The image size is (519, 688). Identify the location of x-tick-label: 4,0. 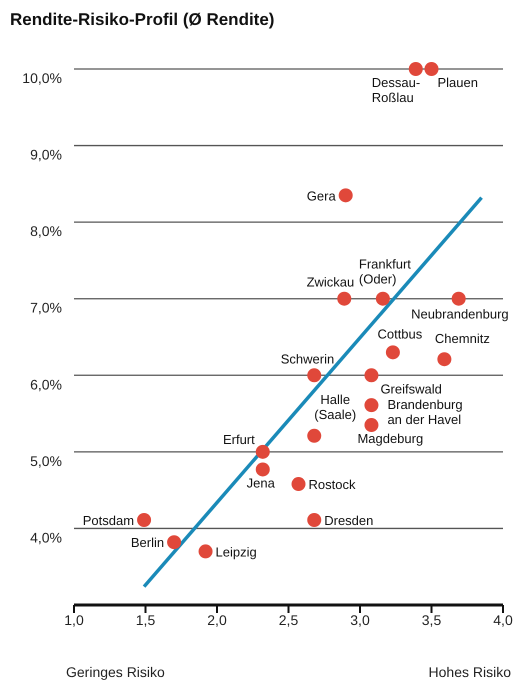
(503, 620).